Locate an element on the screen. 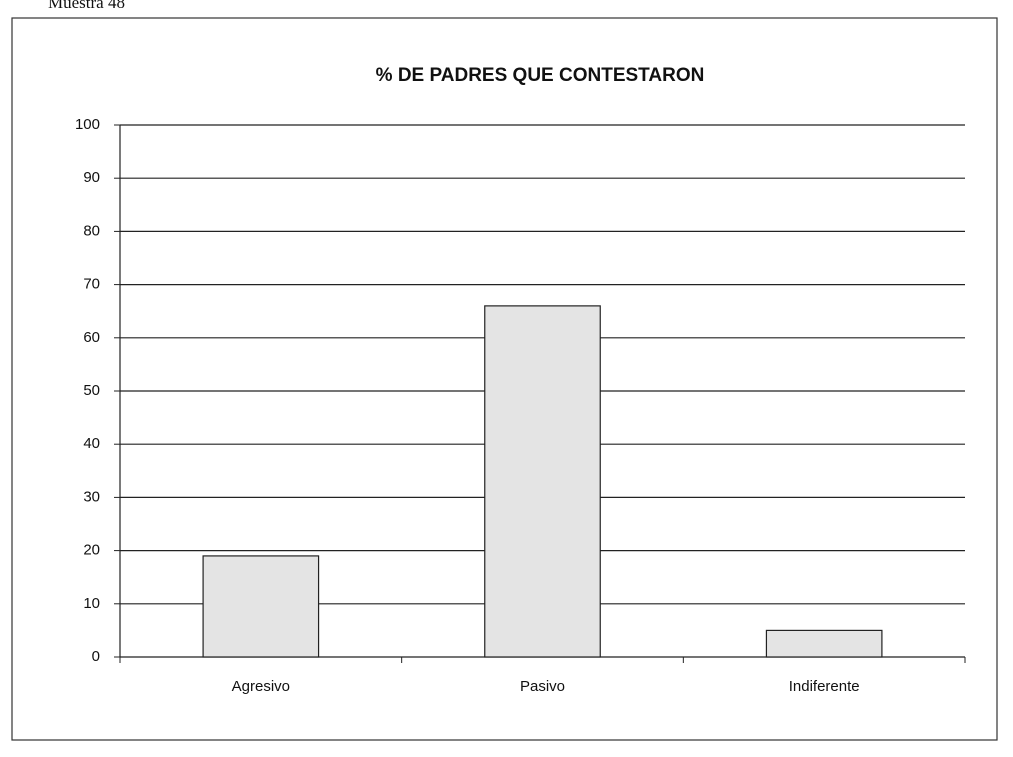 The height and width of the screenshot is (757, 1013). y-tick-label: 20 is located at coordinates (91, 550).